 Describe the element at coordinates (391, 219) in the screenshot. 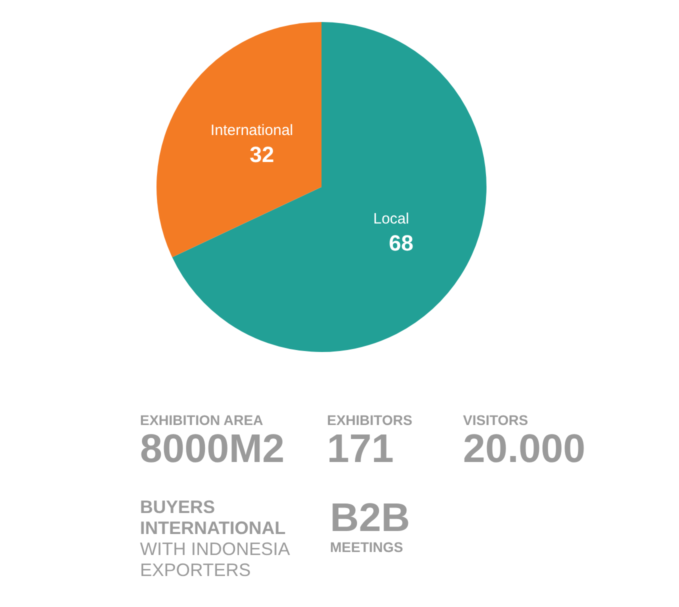

I see `slice-label: Local` at that location.